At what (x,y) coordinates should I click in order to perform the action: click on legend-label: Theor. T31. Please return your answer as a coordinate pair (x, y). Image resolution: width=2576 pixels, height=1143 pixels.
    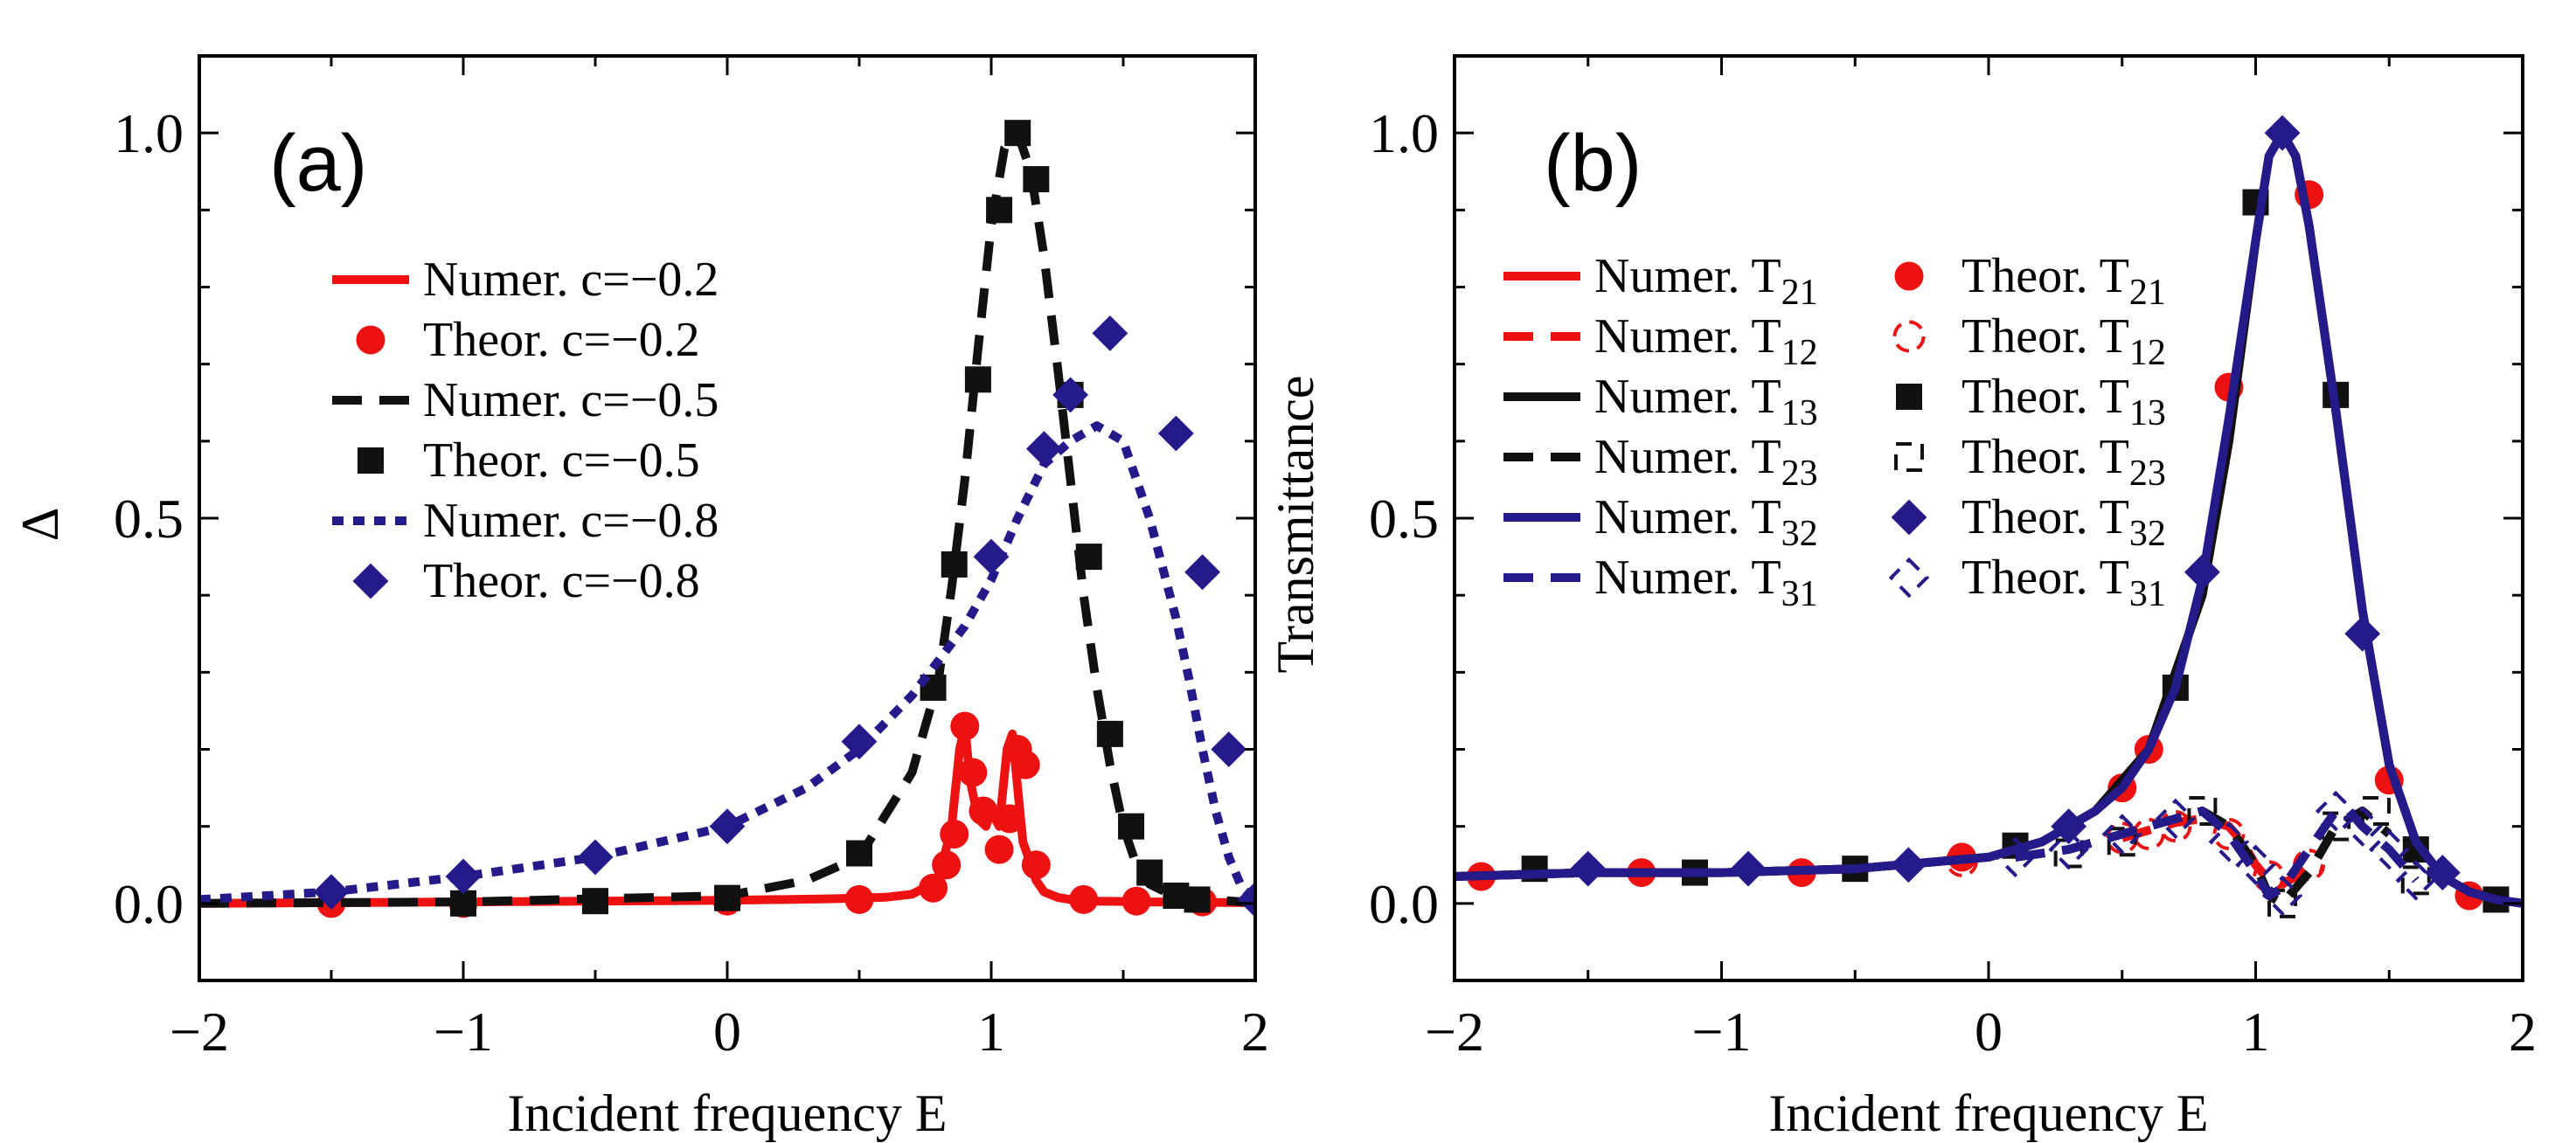
    Looking at the image, I should click on (2064, 582).